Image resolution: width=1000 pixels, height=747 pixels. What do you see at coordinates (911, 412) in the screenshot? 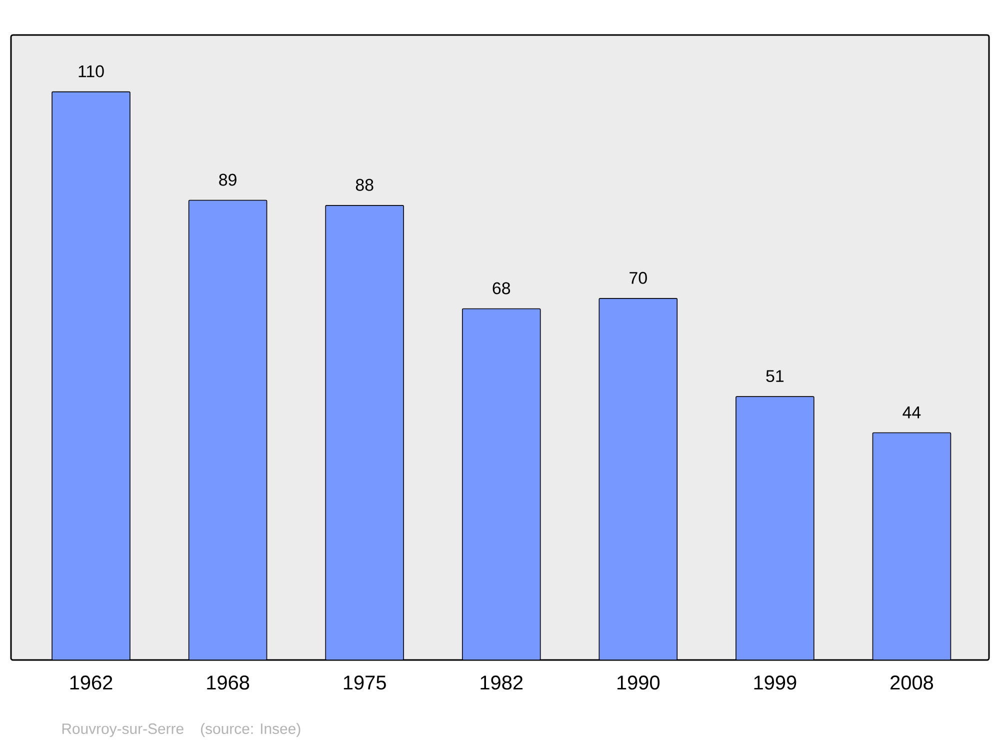
I see `data-label: 44` at bounding box center [911, 412].